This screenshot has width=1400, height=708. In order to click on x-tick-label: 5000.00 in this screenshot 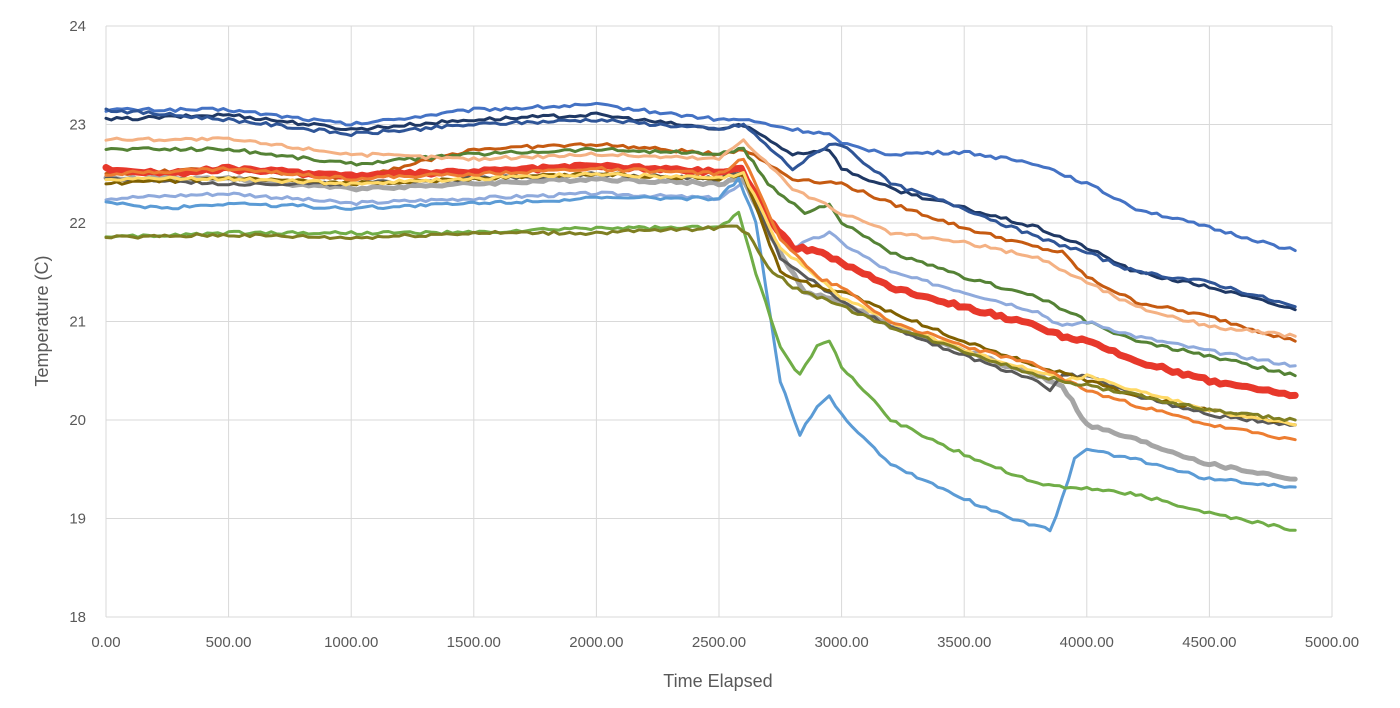, I will do `click(1332, 642)`.